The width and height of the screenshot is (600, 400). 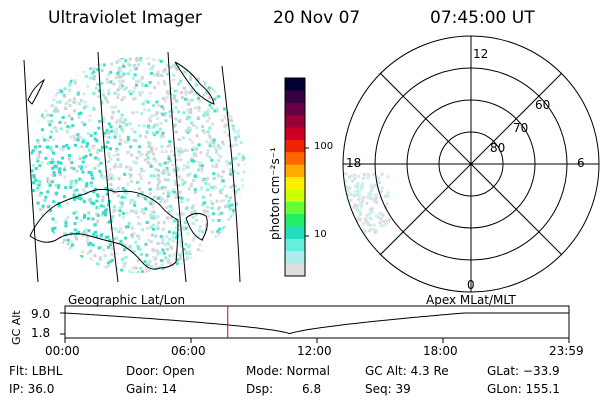 I want to click on timeline-x-tick: 18:00, so click(x=440, y=351).